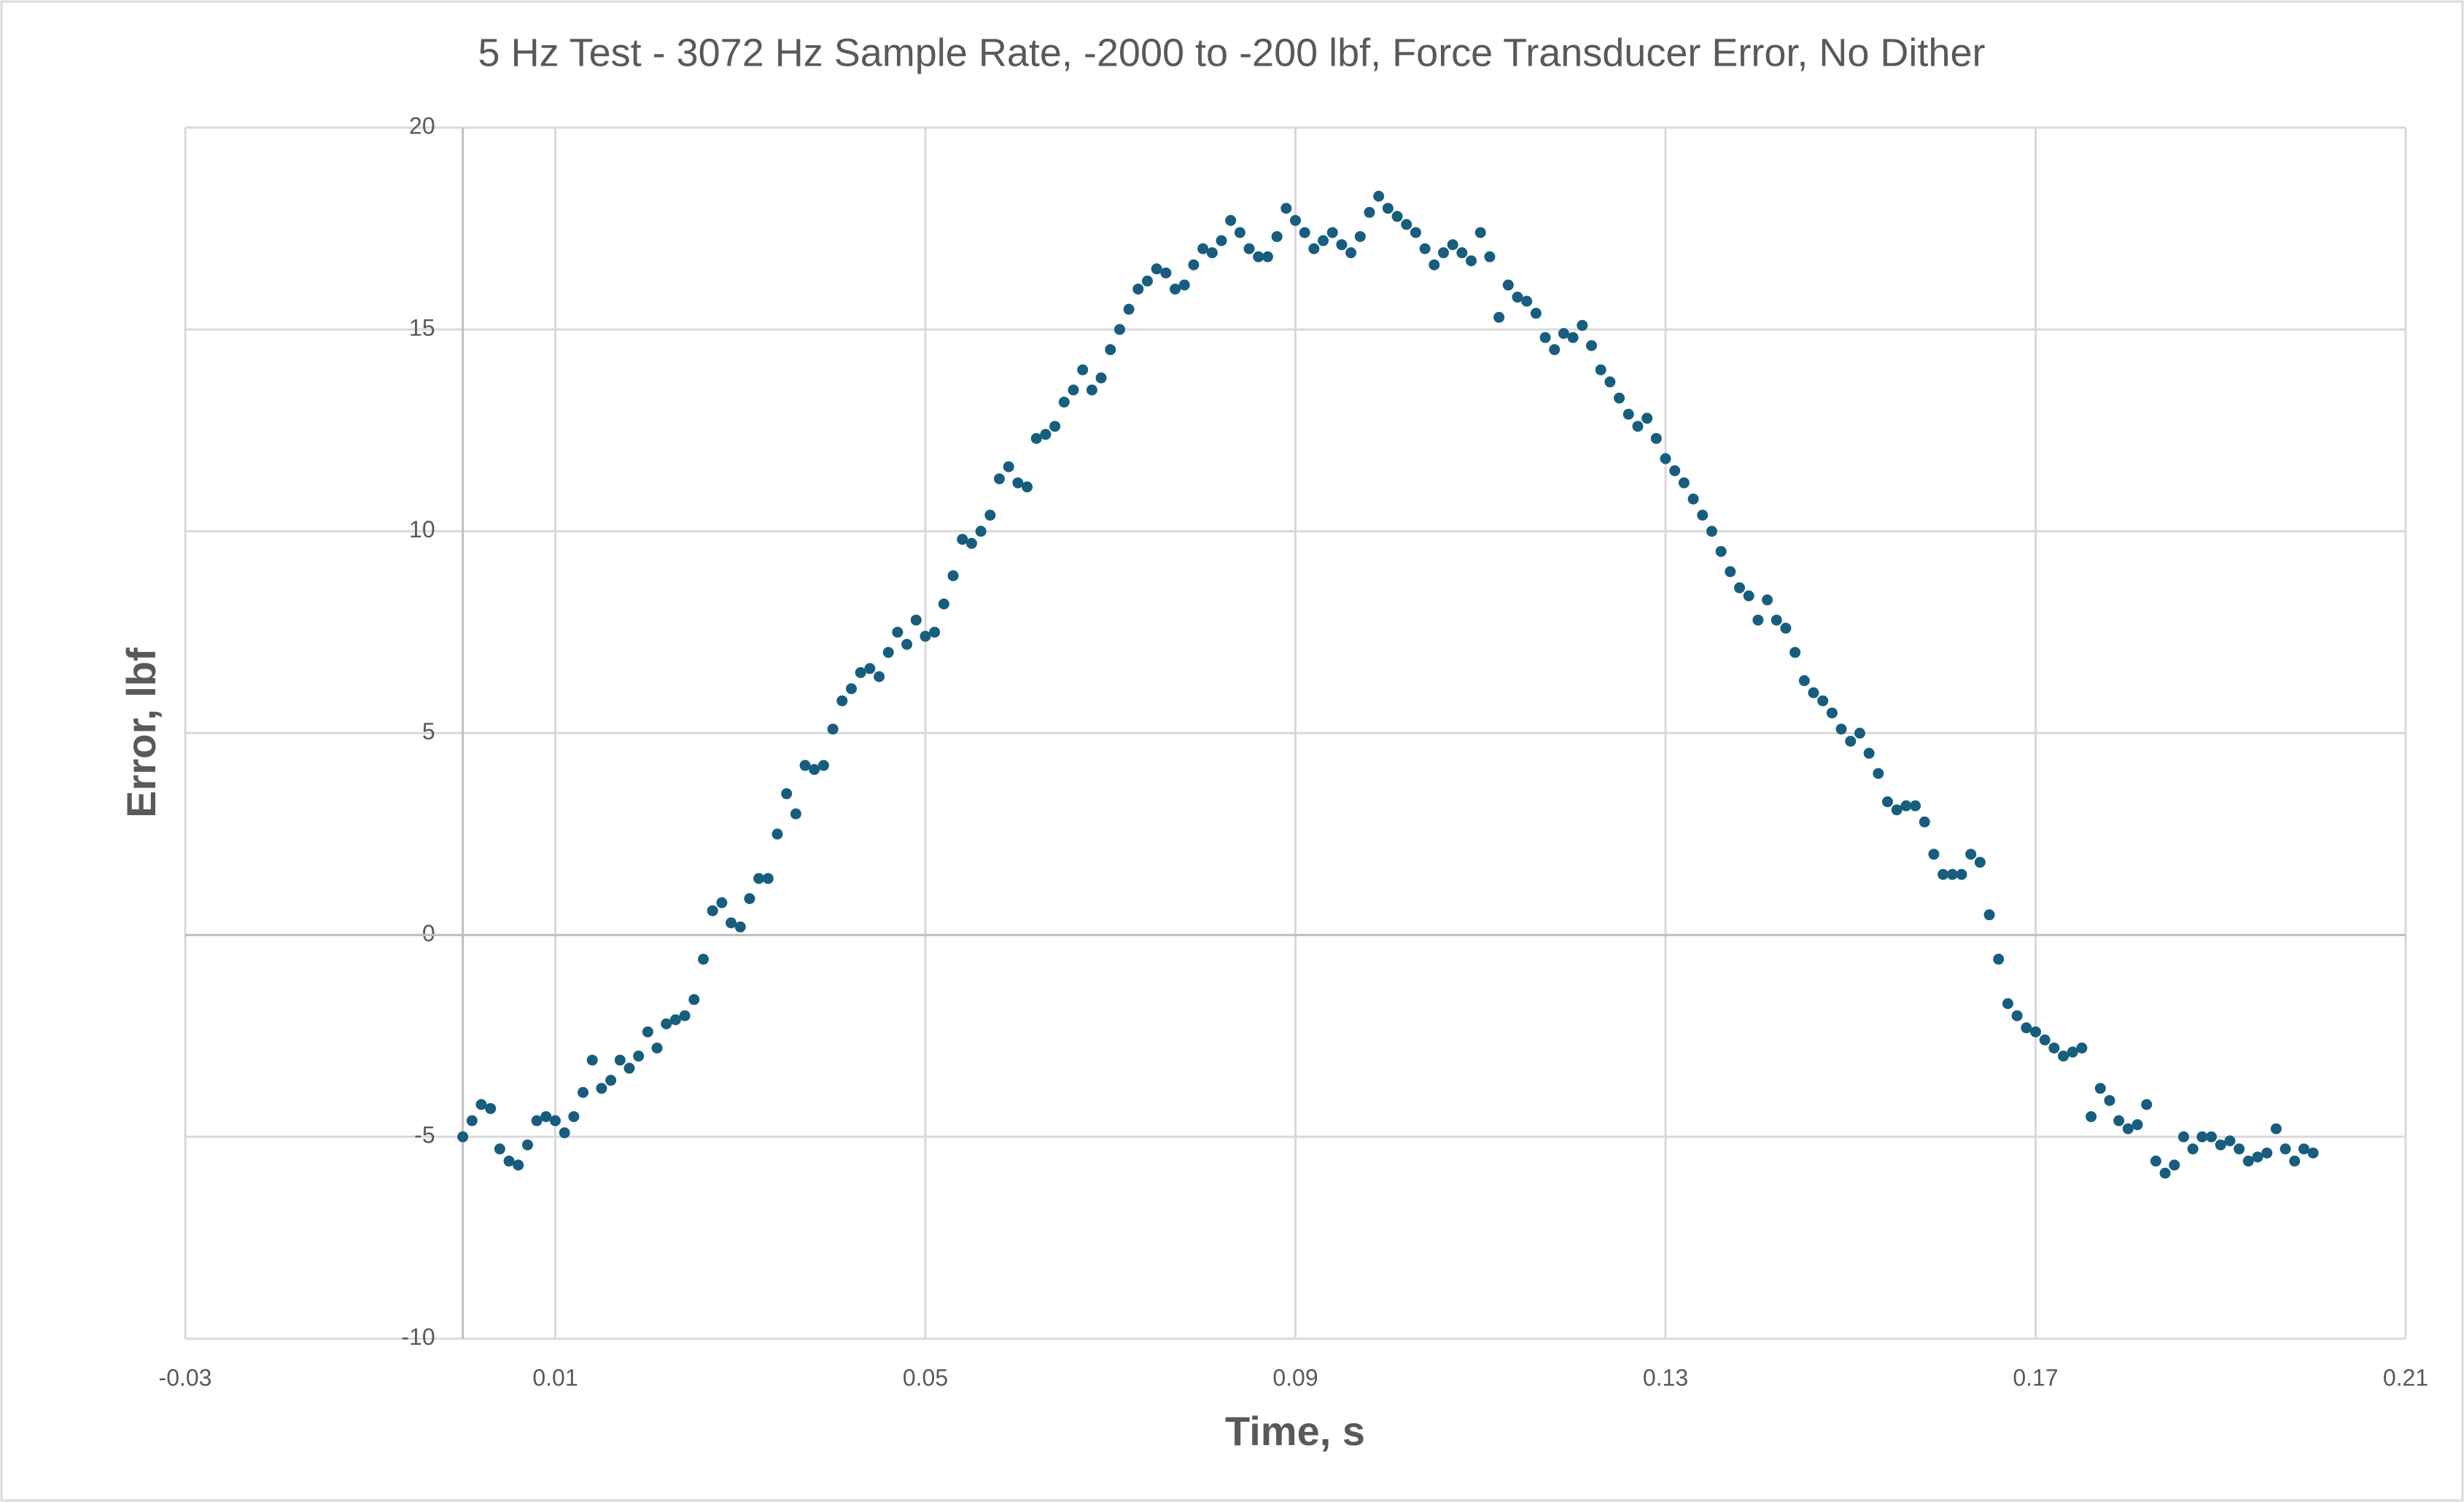 This screenshot has height=1502, width=2464. Describe the element at coordinates (2405, 1377) in the screenshot. I see `x-tick-label: 0.21` at that location.